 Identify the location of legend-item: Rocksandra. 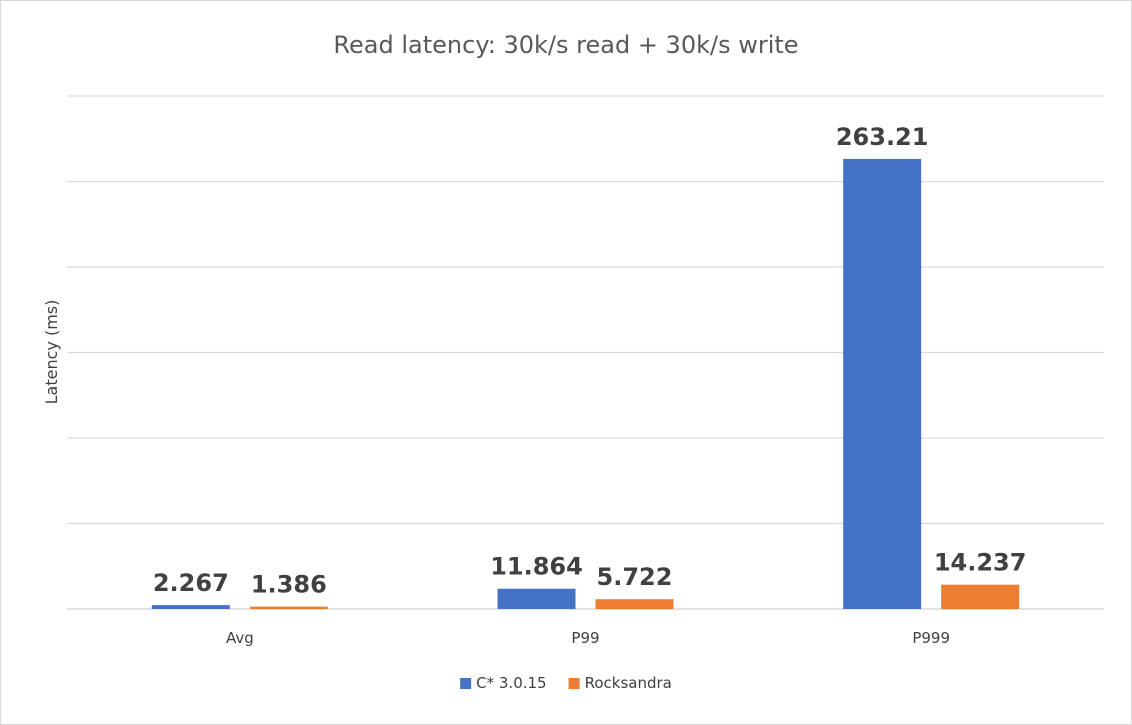
(620, 683).